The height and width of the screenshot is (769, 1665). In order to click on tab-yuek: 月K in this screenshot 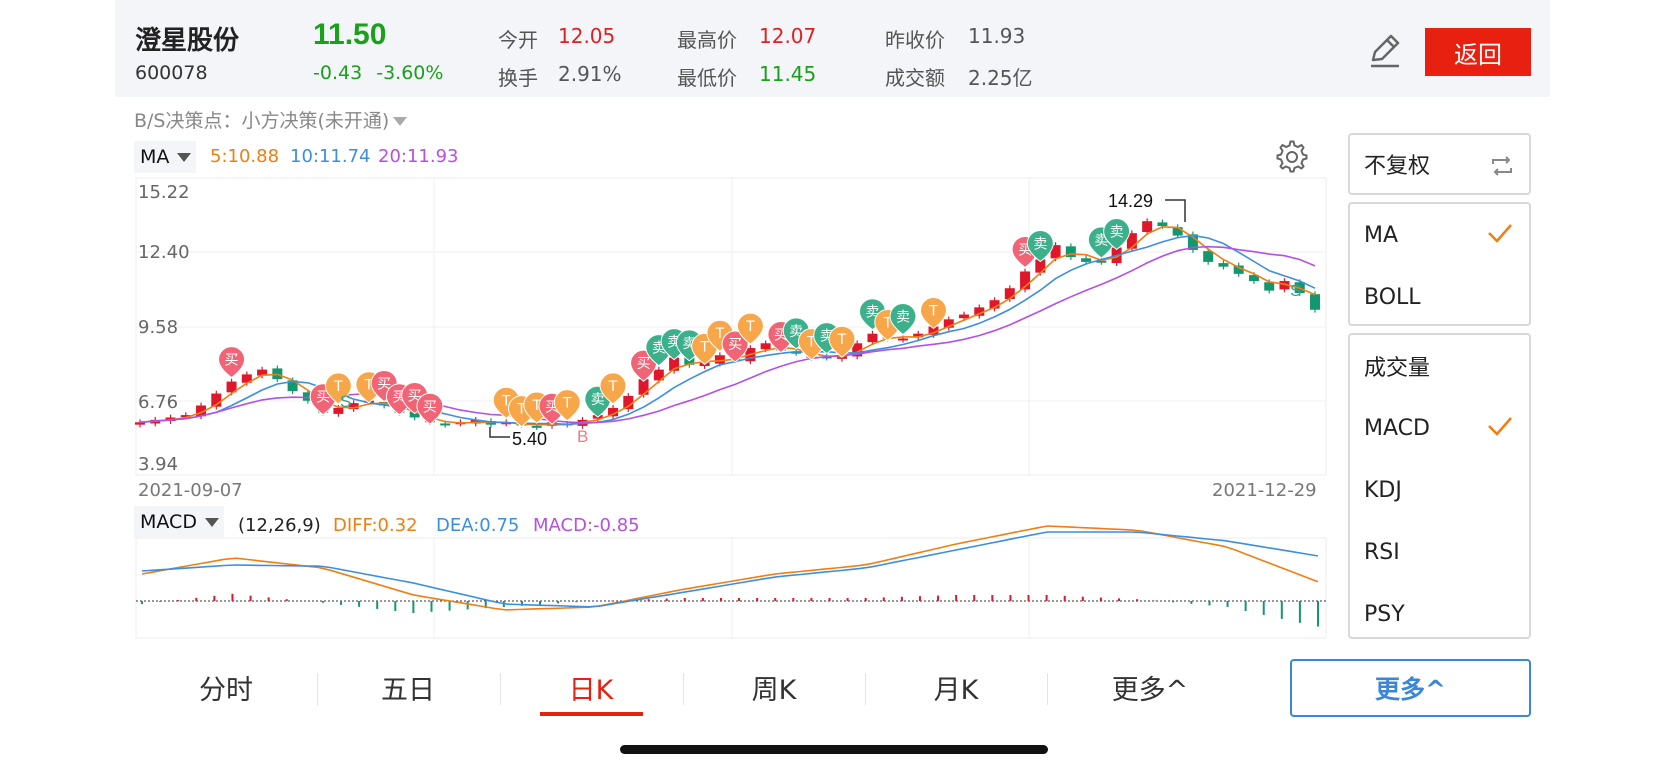, I will do `click(956, 690)`.